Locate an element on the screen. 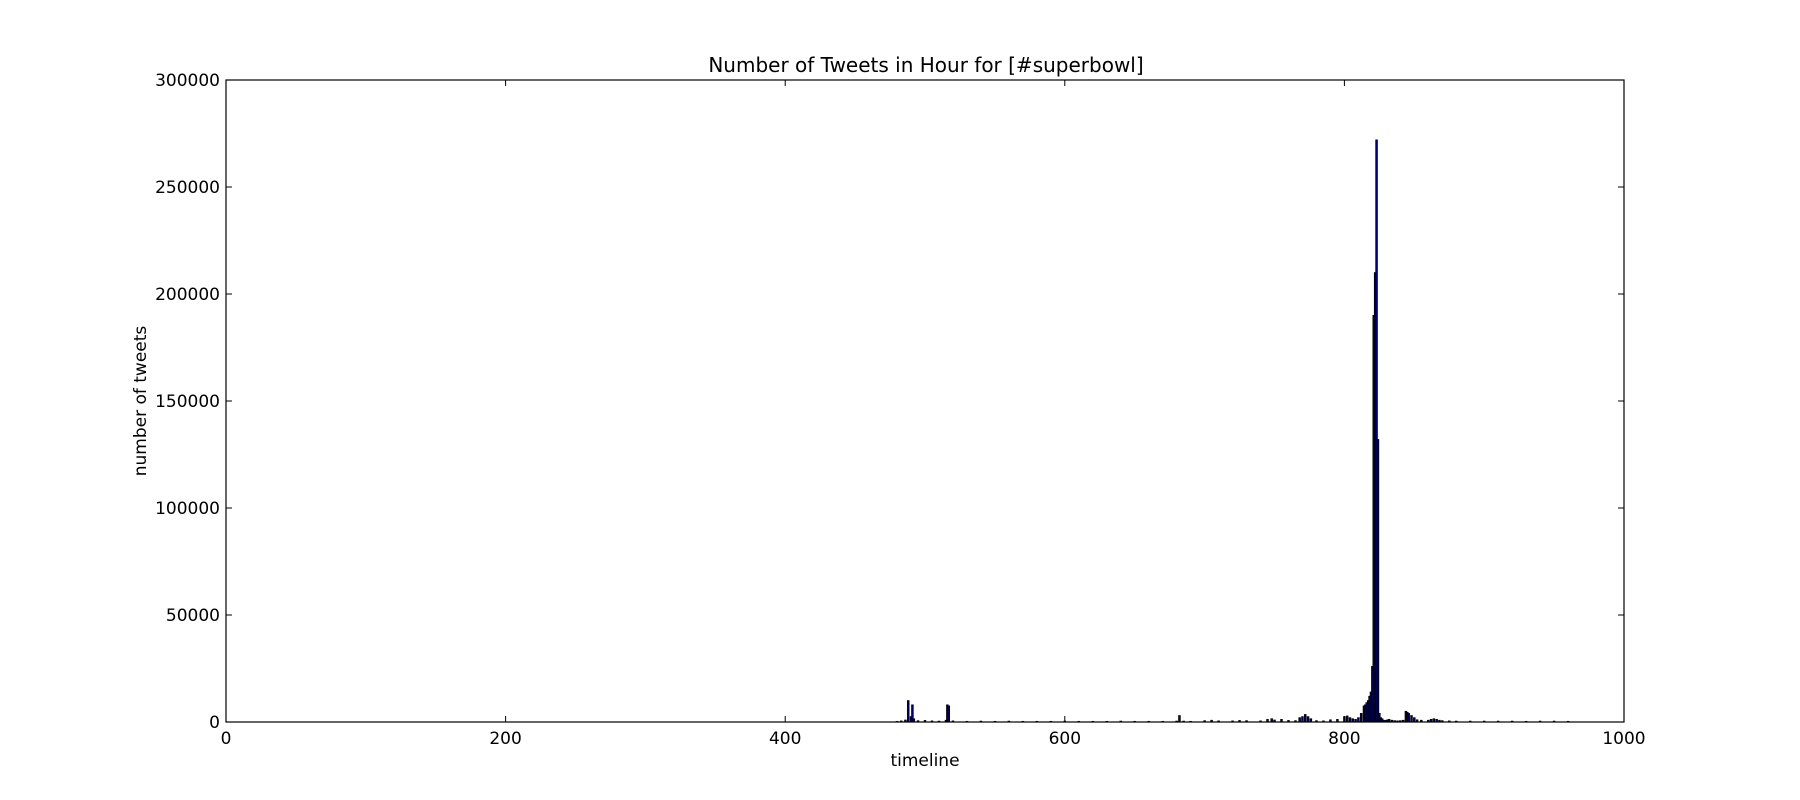 This screenshot has width=1800, height=800. y-tick-label: 300000 is located at coordinates (187, 81).